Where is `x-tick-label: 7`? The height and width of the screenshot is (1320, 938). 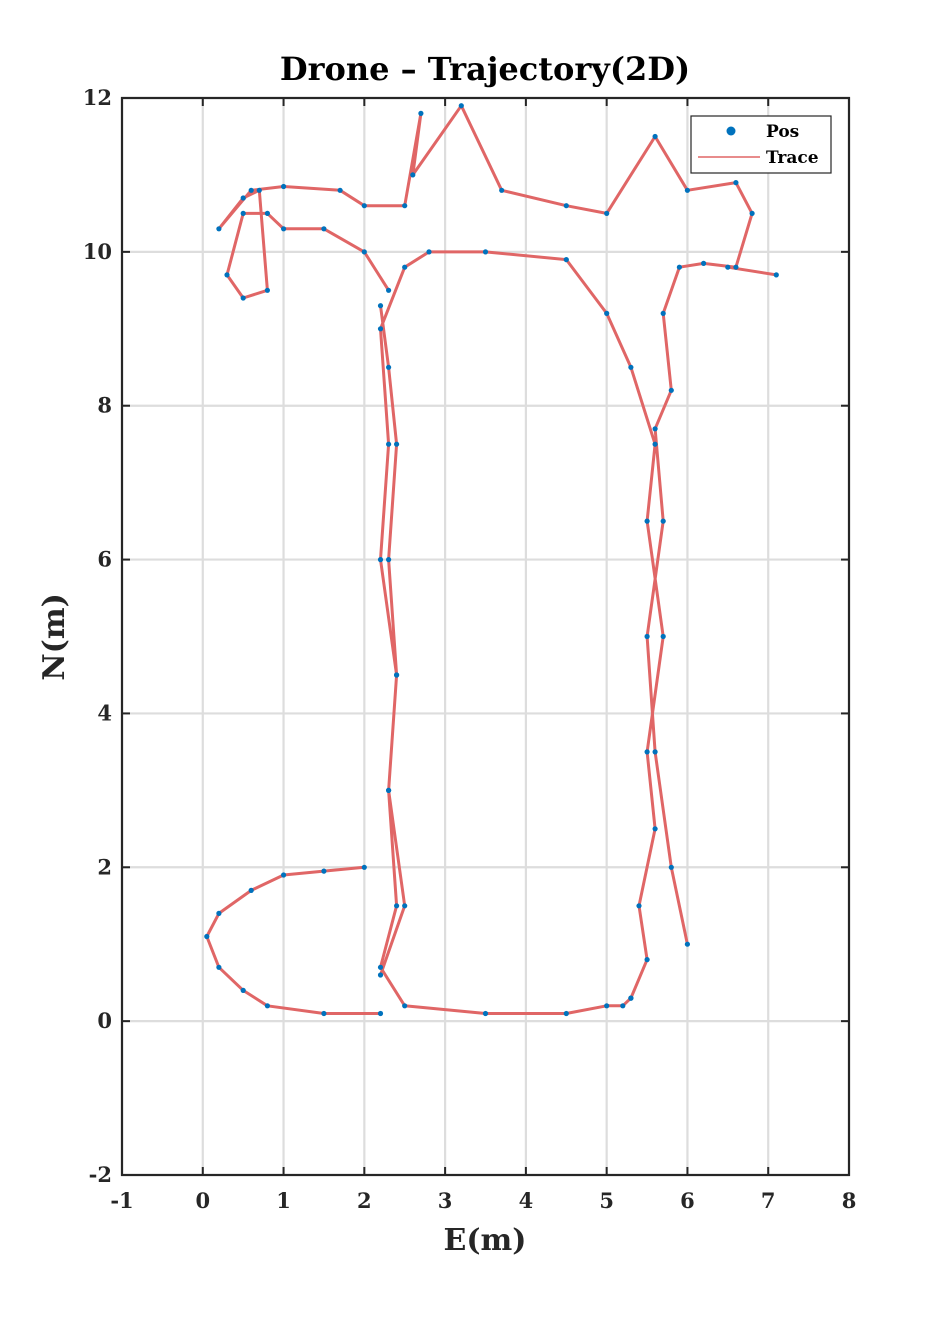 x-tick-label: 7 is located at coordinates (768, 1200).